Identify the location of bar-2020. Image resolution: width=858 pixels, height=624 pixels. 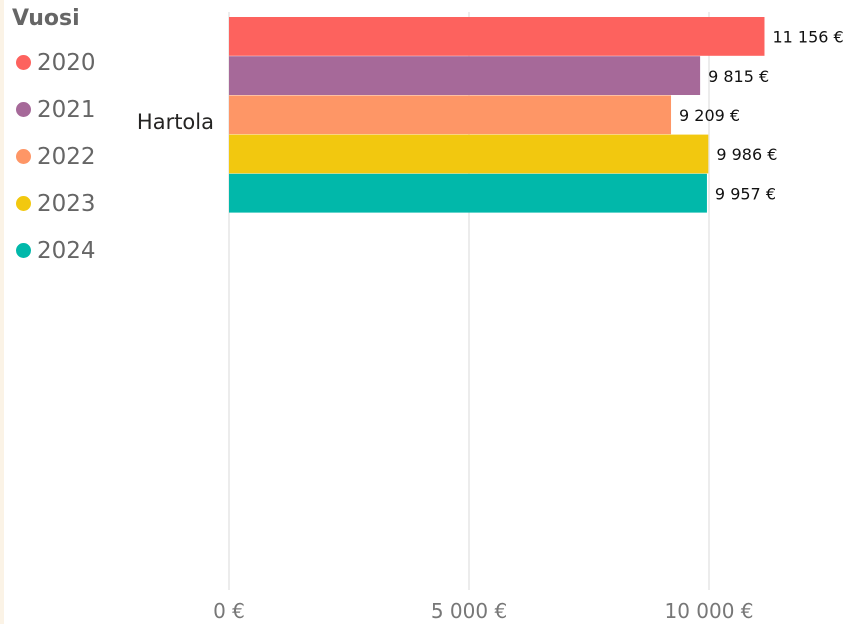
(497, 36).